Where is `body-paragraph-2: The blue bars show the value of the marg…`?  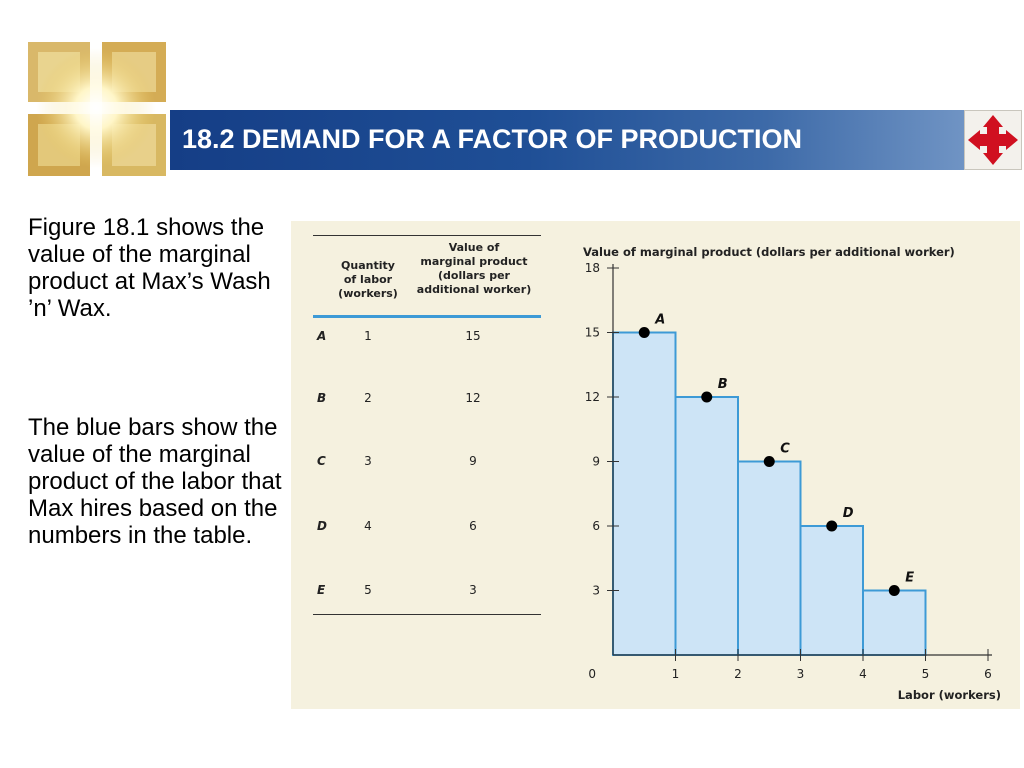
body-paragraph-2: The blue bars show the value of the marg… is located at coordinates (155, 481).